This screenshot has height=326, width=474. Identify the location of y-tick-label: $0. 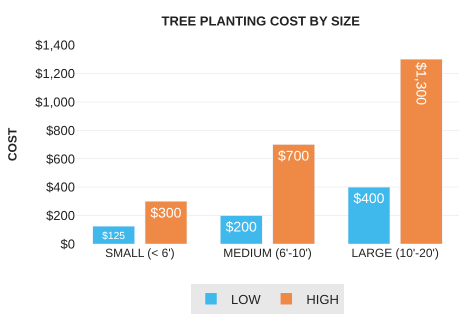
(67, 244).